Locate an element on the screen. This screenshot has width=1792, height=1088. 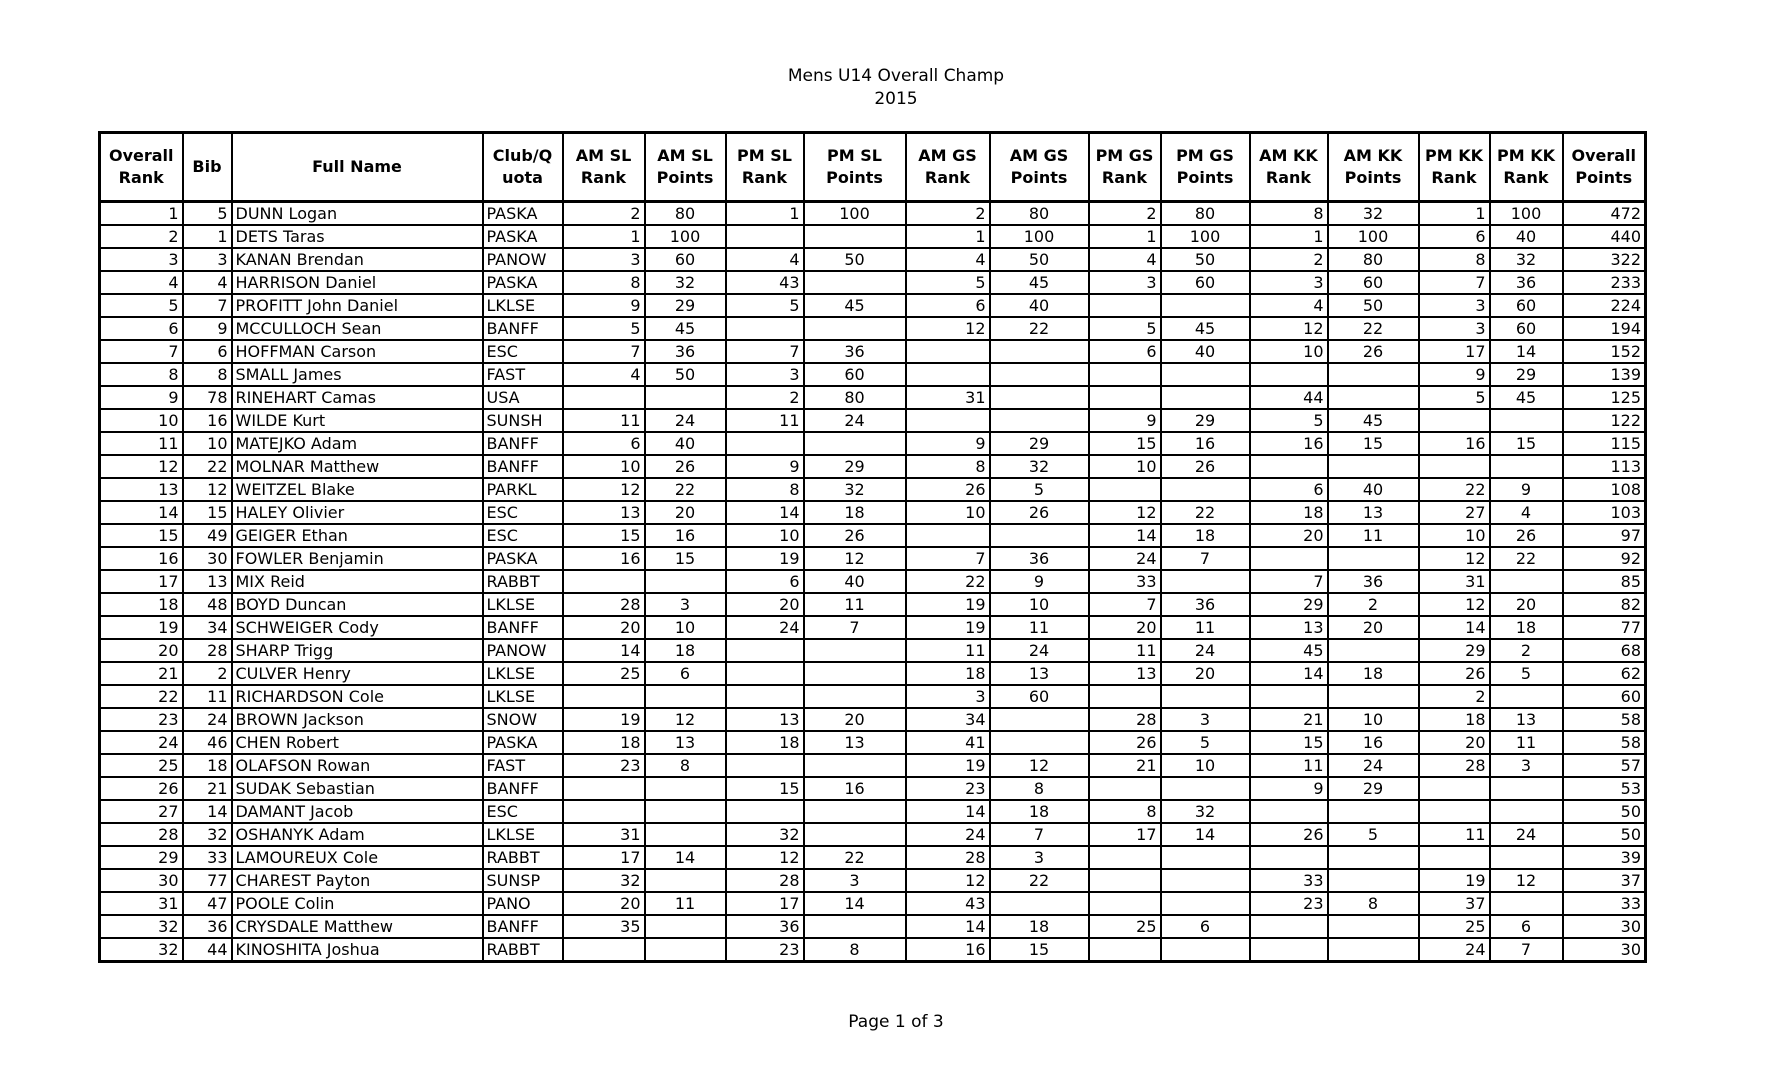
table-cell: 30 is located at coordinates (207, 558).